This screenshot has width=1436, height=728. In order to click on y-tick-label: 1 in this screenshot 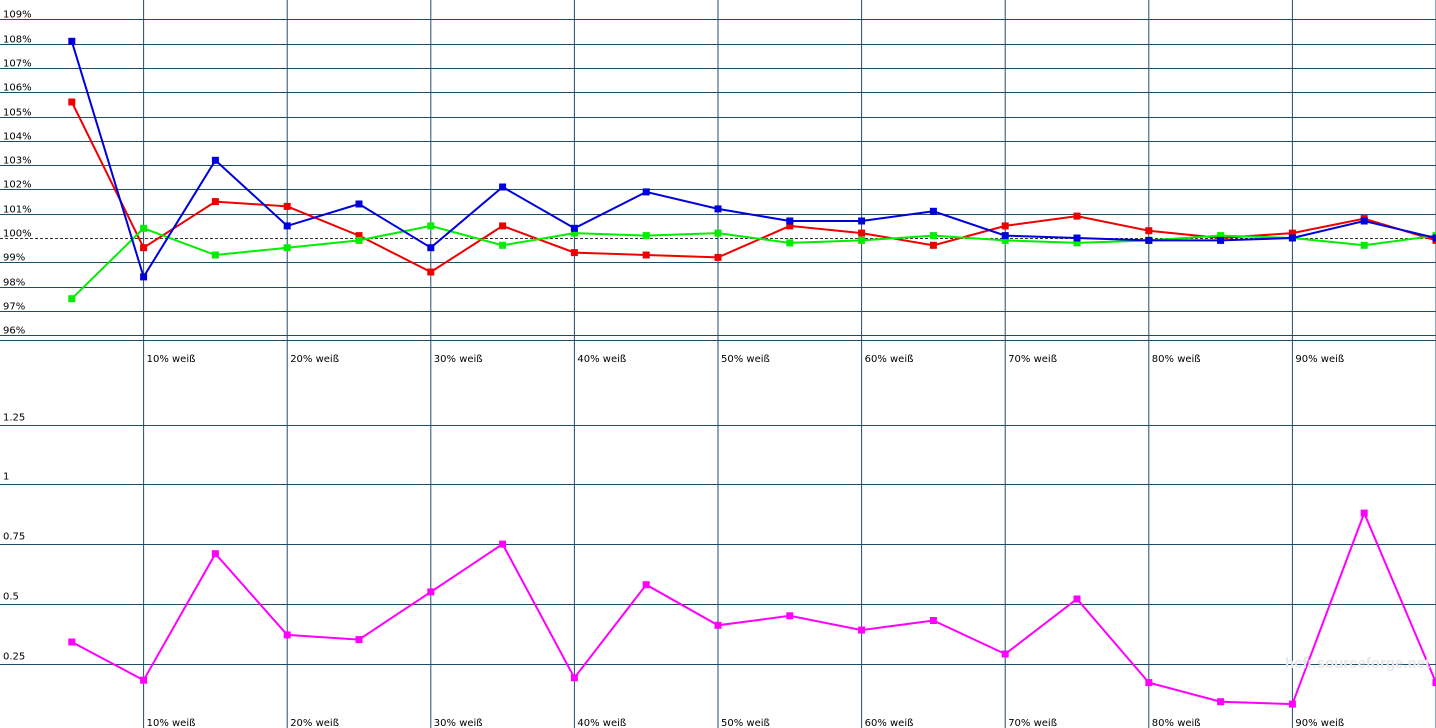, I will do `click(6, 477)`.